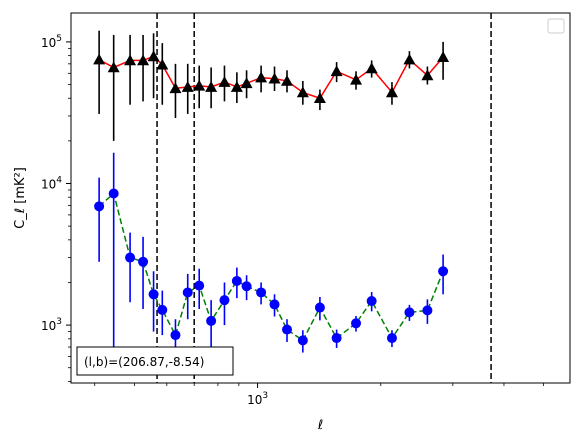  I want to click on annotation-label: (l,b)=(206.87,-8.54), so click(144, 362).